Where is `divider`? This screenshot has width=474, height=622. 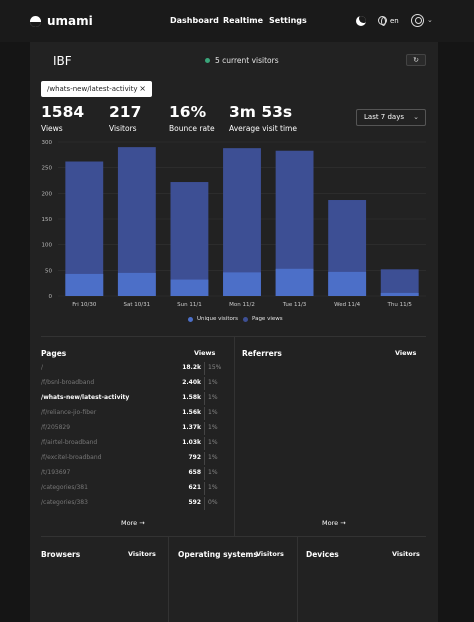
divider is located at coordinates (234, 436).